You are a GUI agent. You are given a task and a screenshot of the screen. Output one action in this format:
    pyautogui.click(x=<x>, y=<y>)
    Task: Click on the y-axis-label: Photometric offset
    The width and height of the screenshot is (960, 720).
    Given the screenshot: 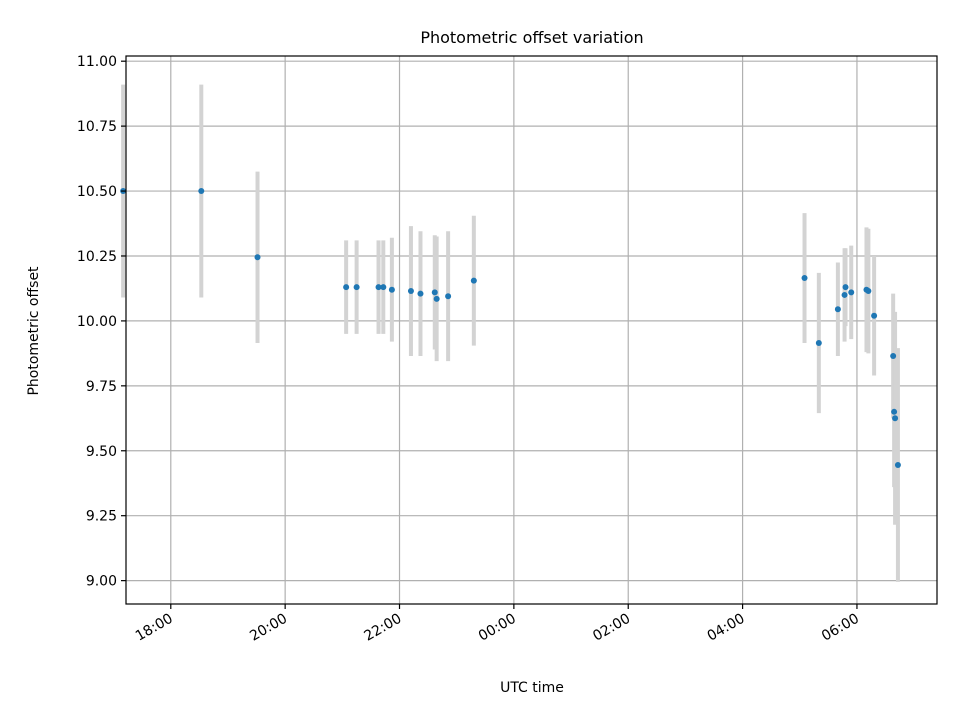 What is the action you would take?
    pyautogui.click(x=34, y=331)
    